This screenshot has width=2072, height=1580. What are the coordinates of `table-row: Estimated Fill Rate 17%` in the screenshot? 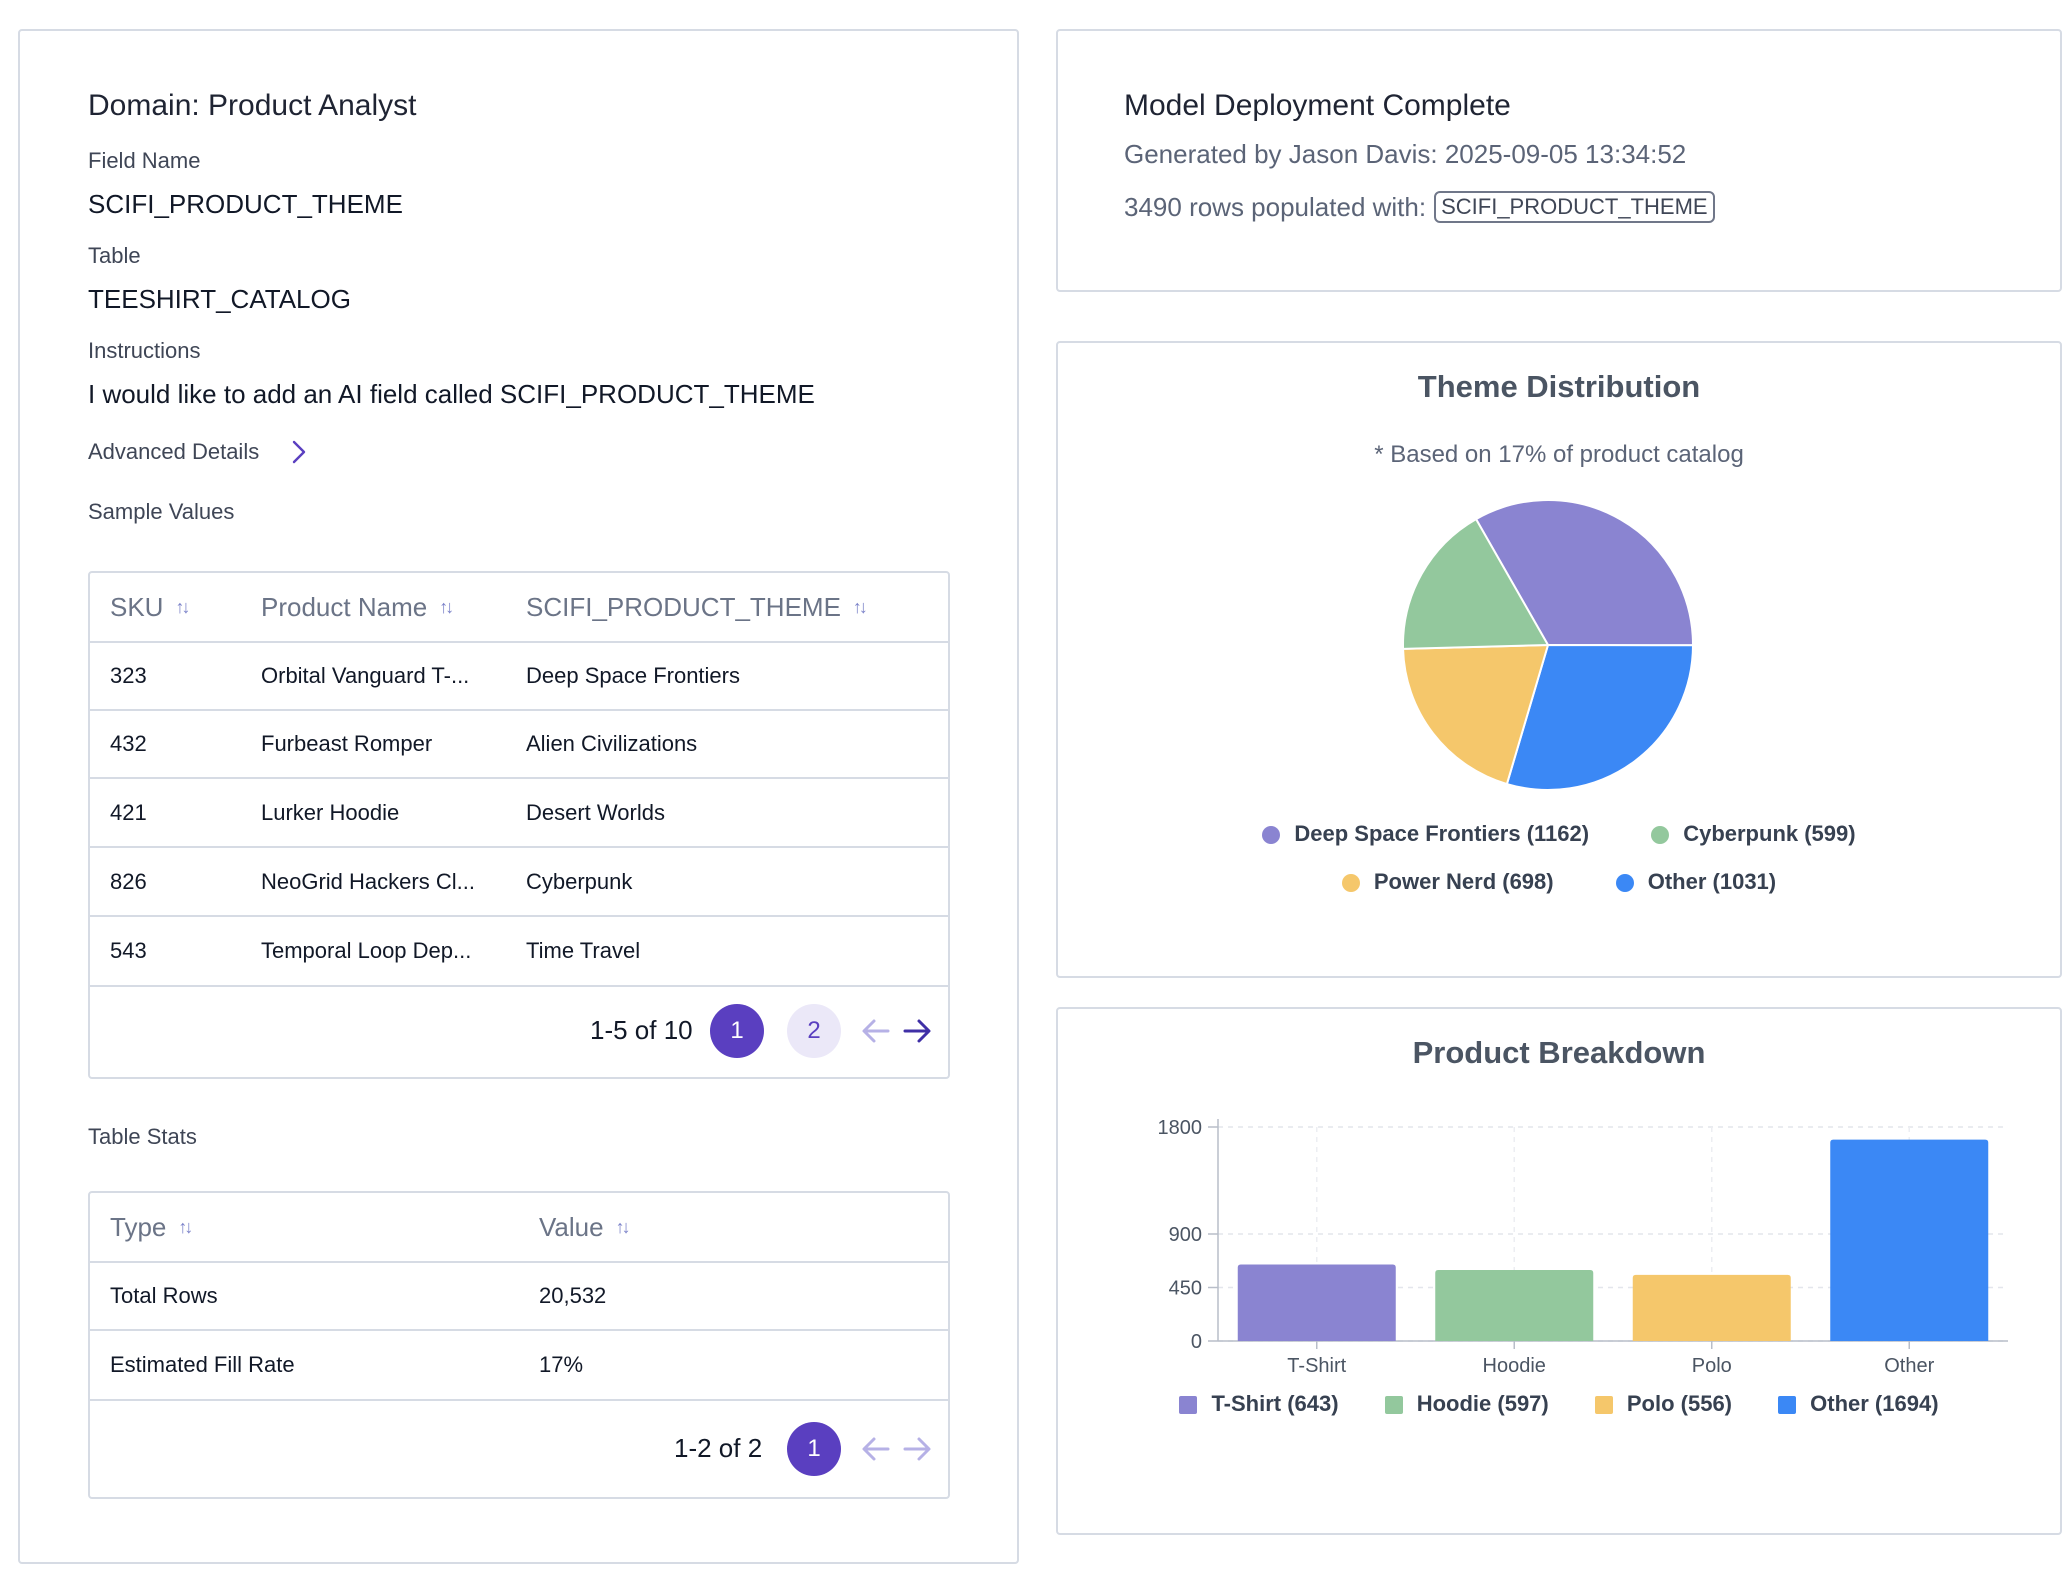 It's located at (519, 1366).